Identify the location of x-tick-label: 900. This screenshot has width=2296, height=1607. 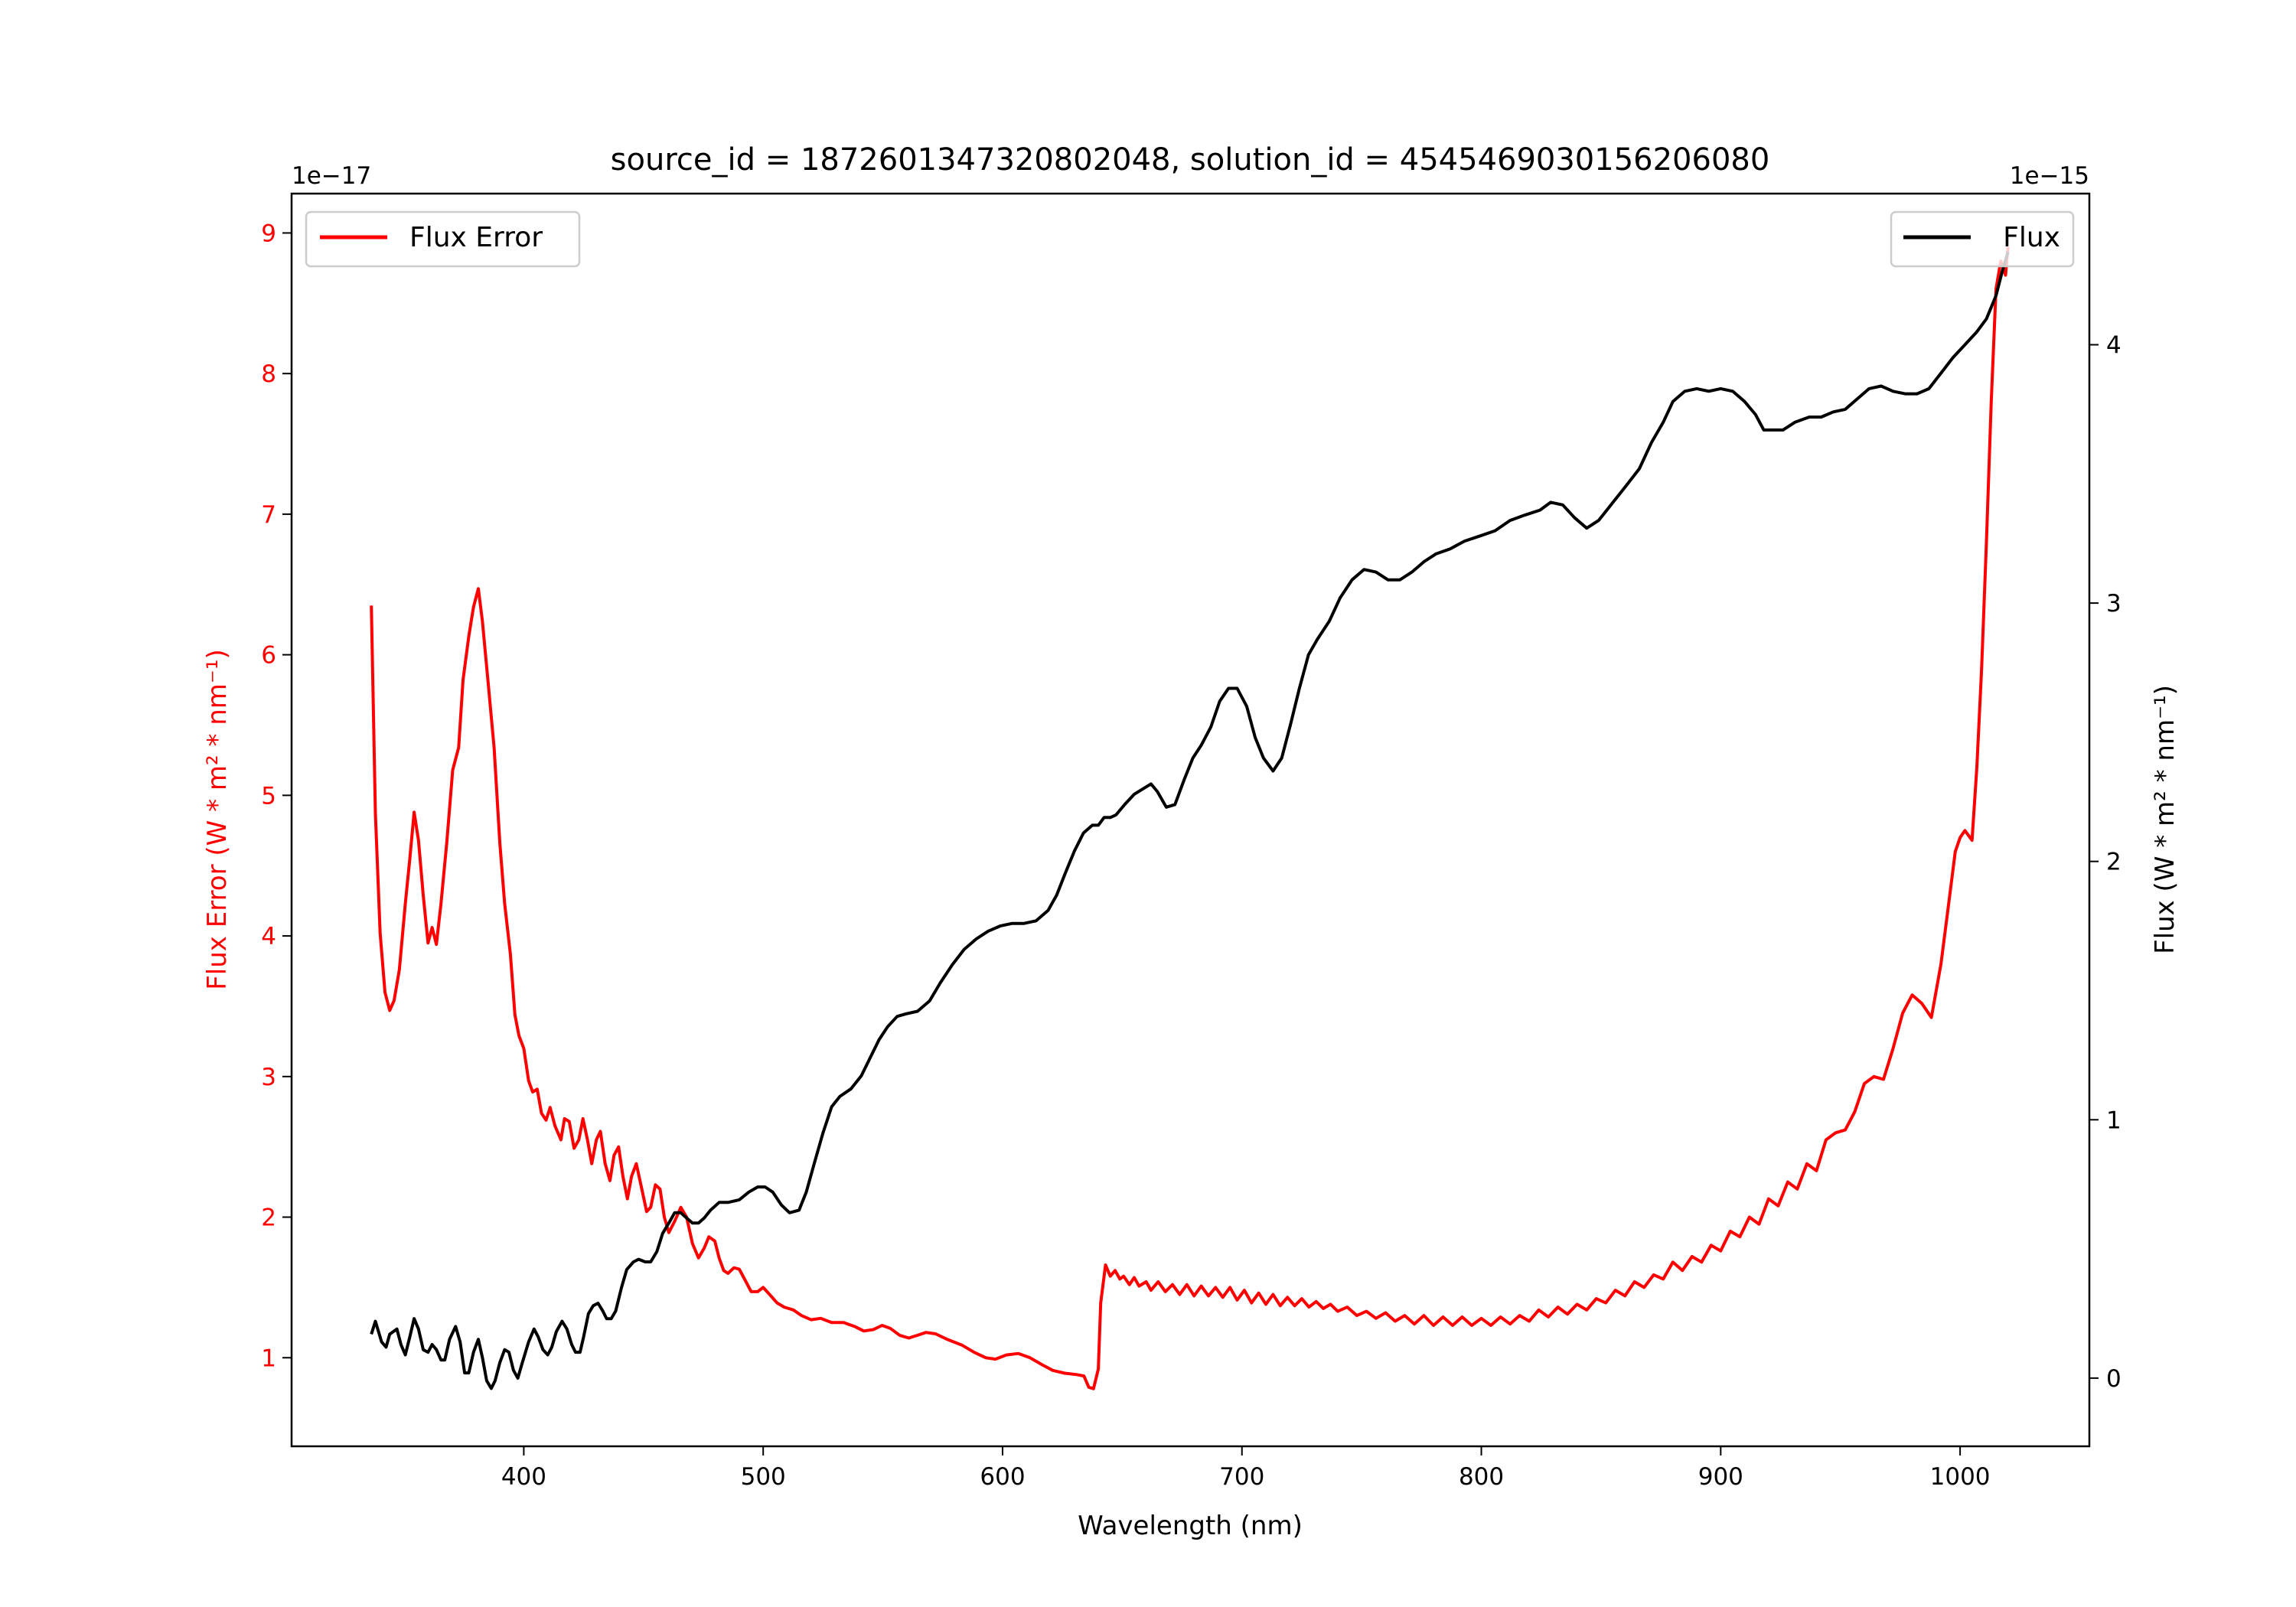
(1720, 1477).